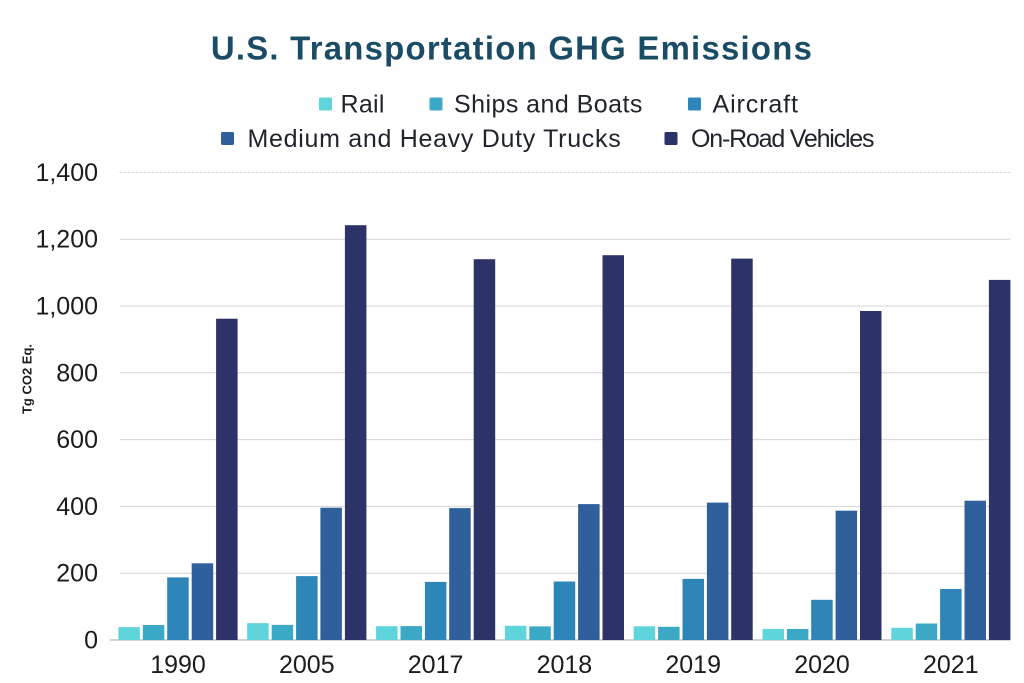 This screenshot has width=1024, height=683. What do you see at coordinates (693, 665) in the screenshot?
I see `svg-text: 2019` at bounding box center [693, 665].